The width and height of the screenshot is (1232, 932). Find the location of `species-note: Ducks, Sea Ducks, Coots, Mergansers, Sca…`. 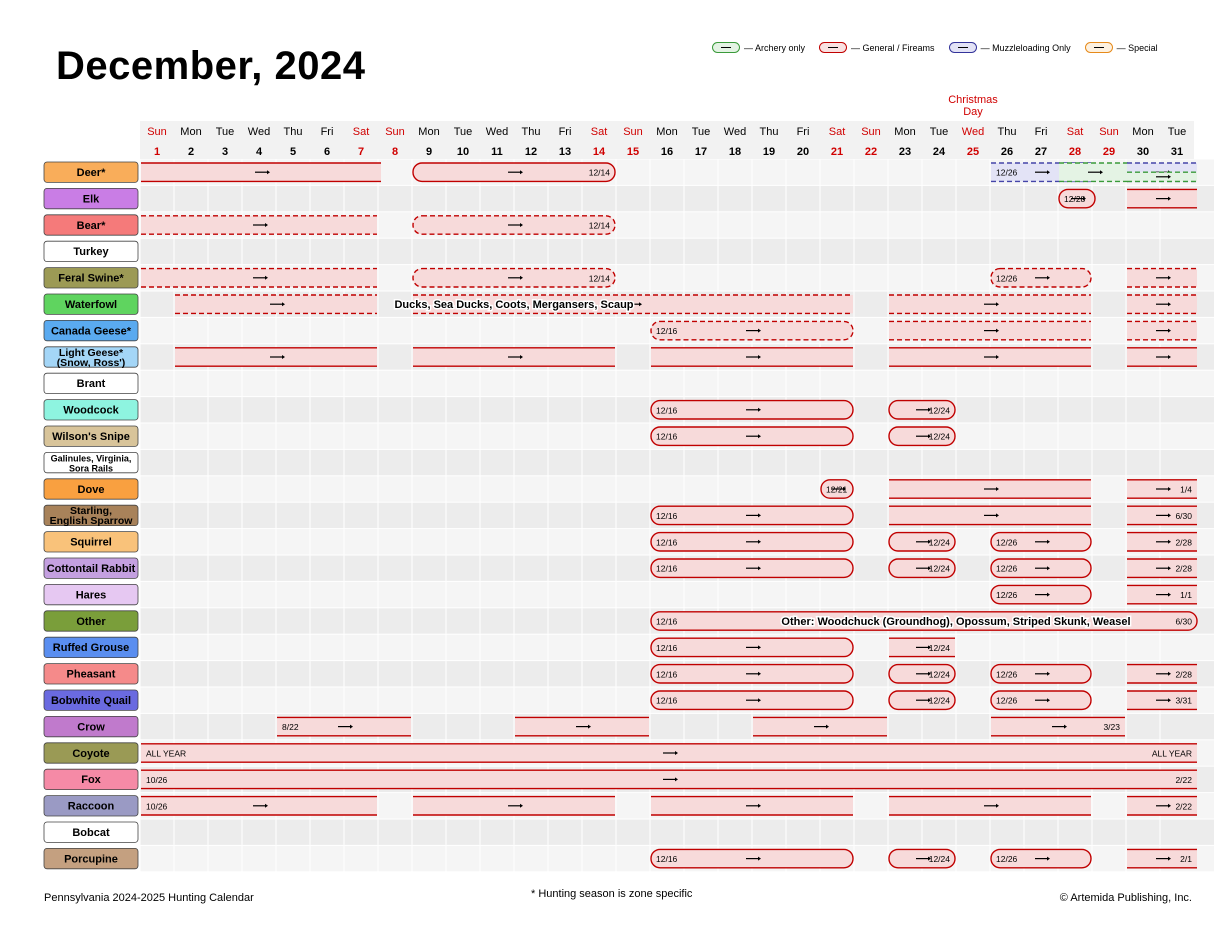

species-note: Ducks, Sea Ducks, Coots, Mergansers, Sca… is located at coordinates (513, 305).